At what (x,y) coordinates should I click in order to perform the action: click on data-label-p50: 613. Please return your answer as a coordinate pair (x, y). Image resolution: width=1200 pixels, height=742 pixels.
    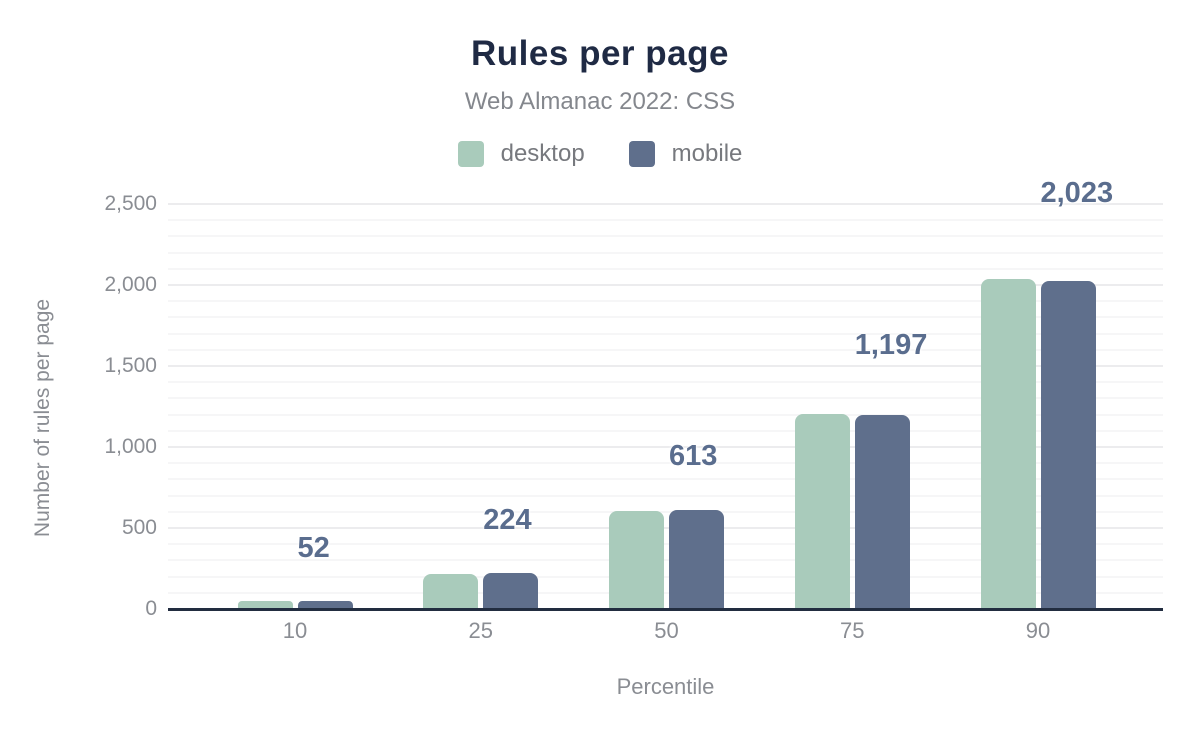
    Looking at the image, I should click on (693, 455).